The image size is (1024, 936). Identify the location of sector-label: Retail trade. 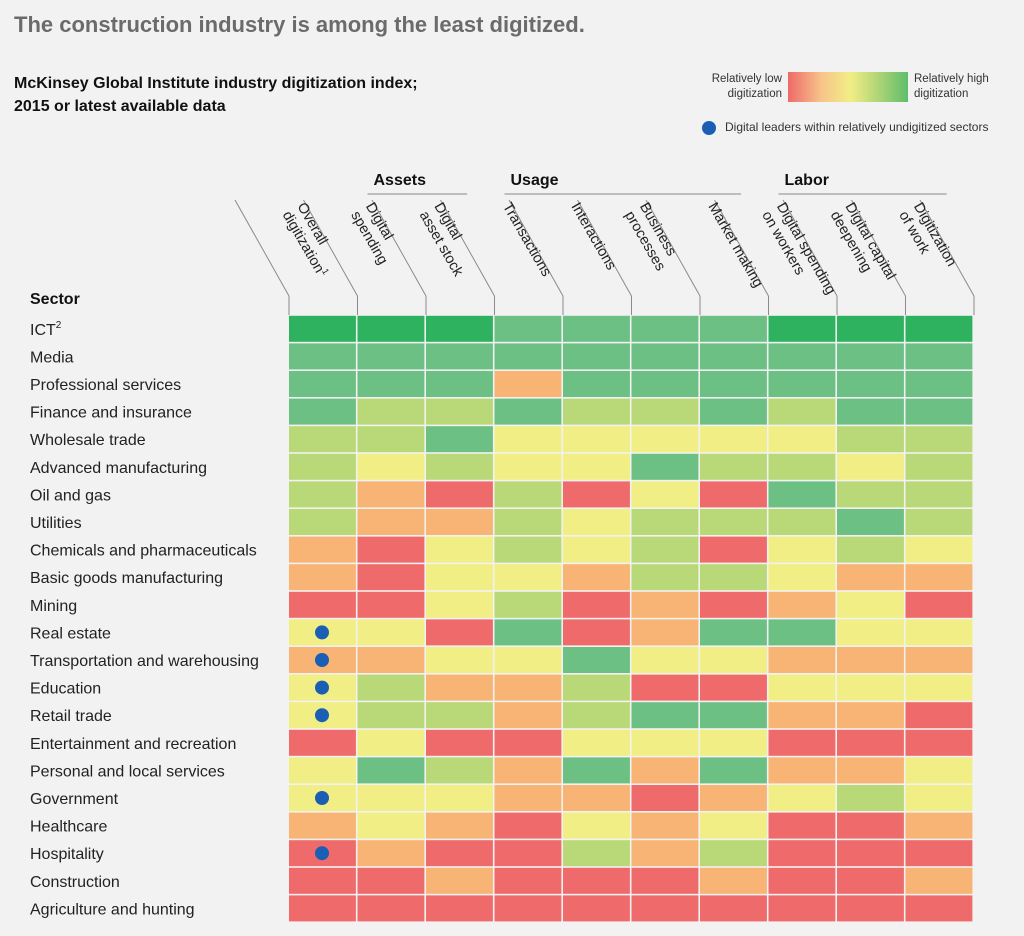
(71, 716).